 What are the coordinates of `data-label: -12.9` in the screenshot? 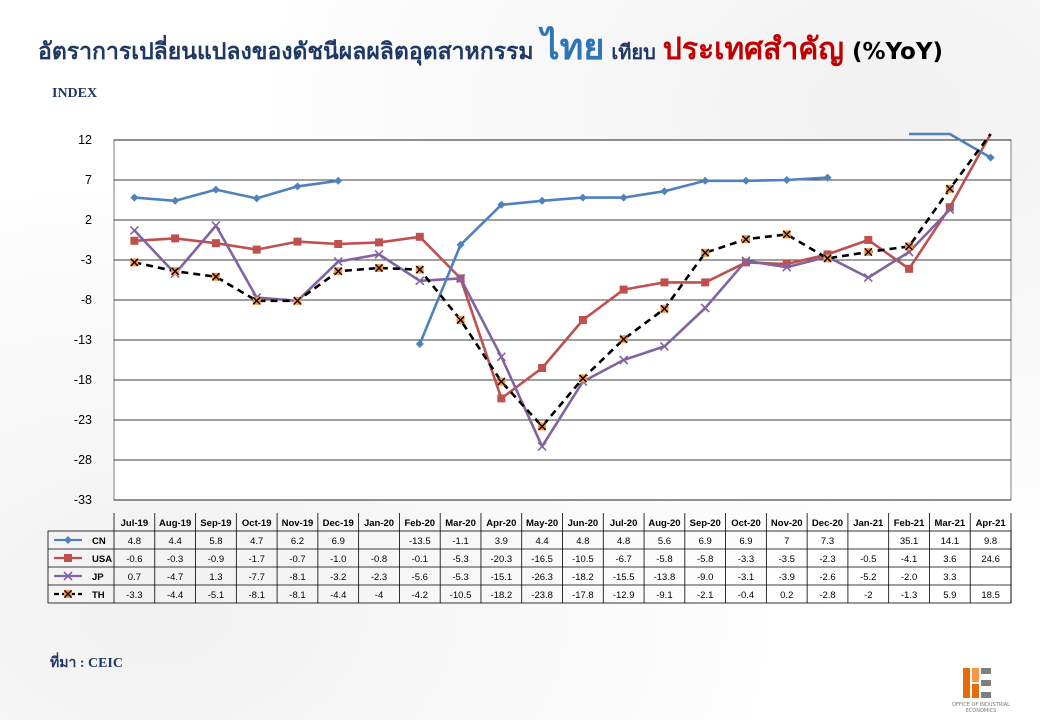 It's located at (624, 595).